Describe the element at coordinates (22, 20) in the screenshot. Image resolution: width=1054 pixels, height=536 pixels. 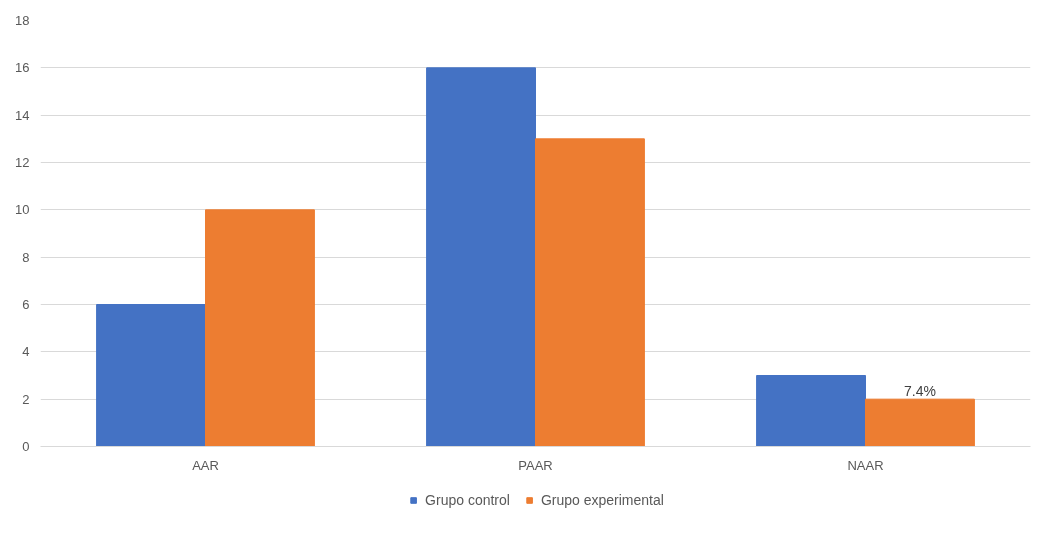
I see `y-tick-label: 18` at that location.